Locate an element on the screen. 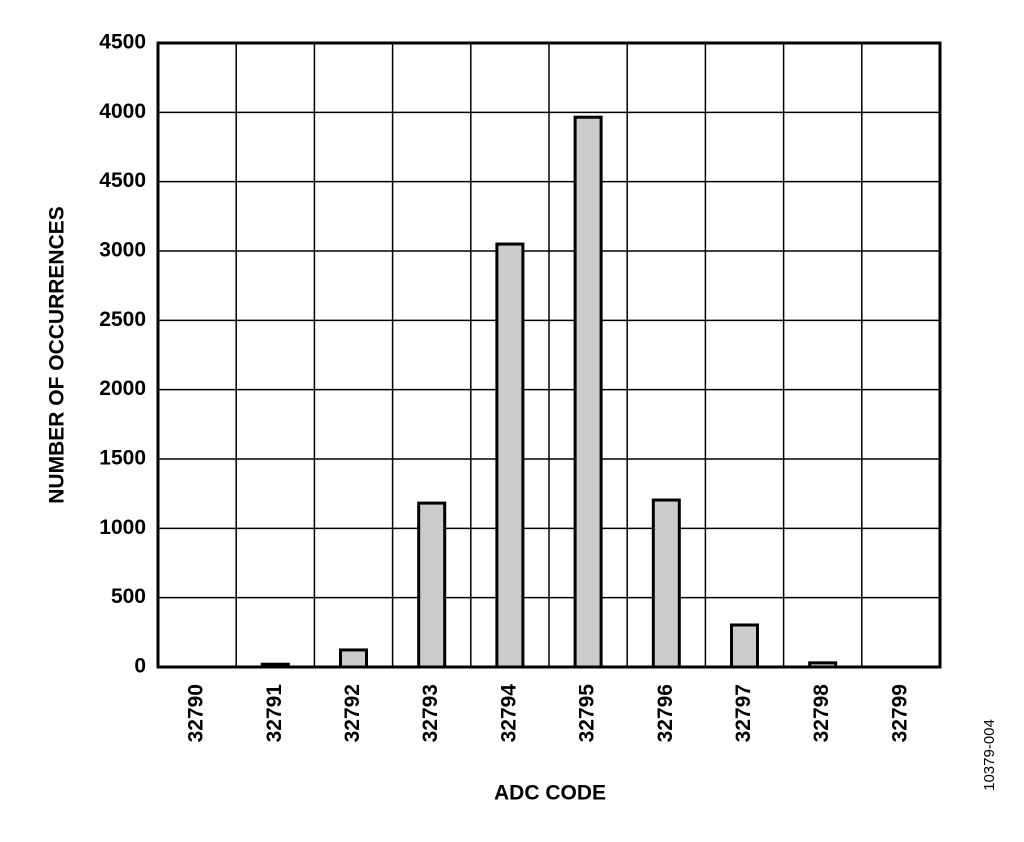 This screenshot has width=1024, height=842. y-tick-label: 3000 is located at coordinates (122, 250).